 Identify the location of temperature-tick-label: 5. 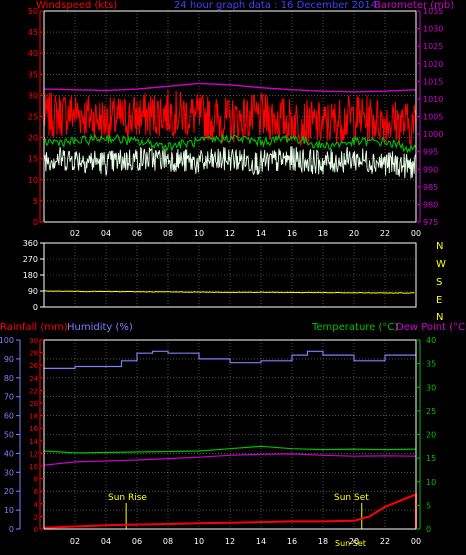
(428, 505).